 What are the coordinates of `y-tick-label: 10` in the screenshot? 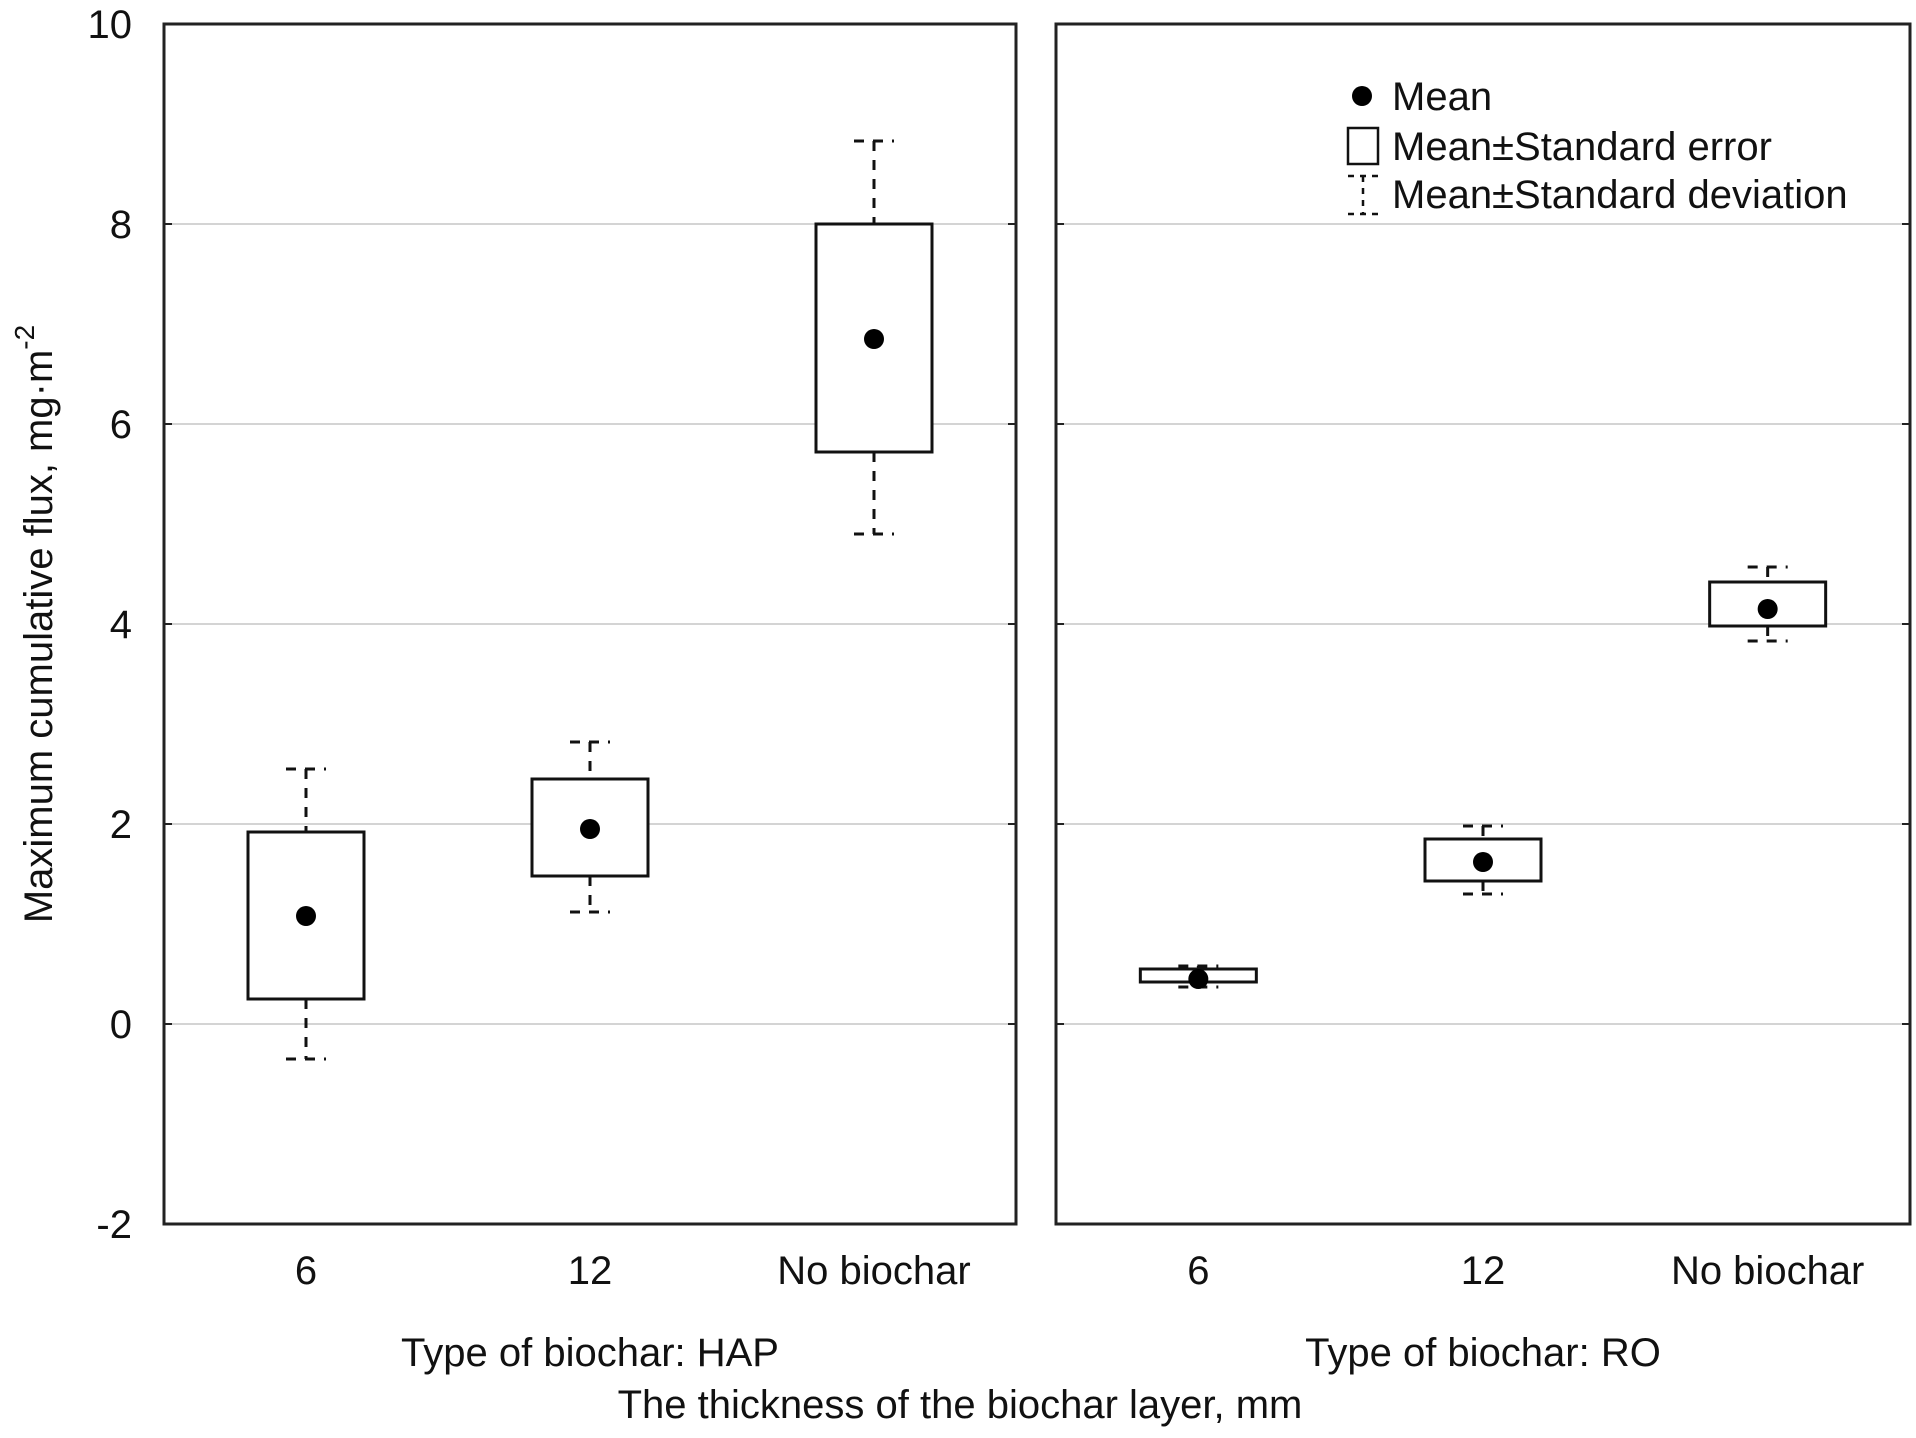 It's located at (110, 25).